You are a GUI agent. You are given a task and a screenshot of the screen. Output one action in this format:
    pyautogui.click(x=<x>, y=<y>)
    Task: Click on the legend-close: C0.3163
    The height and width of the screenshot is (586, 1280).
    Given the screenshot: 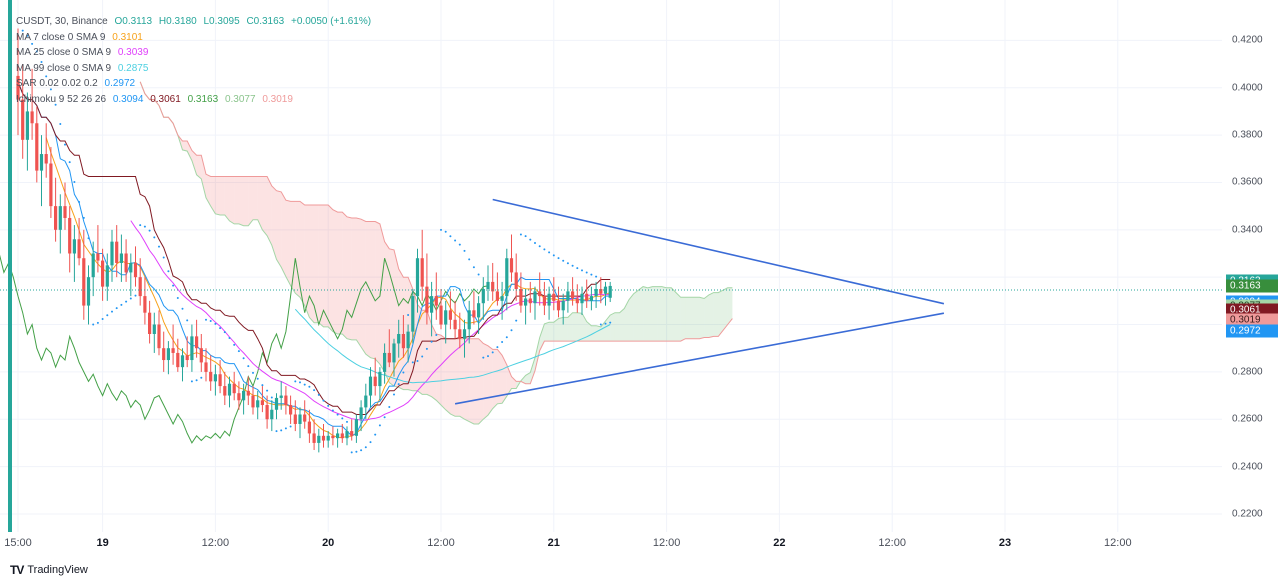 What is the action you would take?
    pyautogui.click(x=265, y=21)
    